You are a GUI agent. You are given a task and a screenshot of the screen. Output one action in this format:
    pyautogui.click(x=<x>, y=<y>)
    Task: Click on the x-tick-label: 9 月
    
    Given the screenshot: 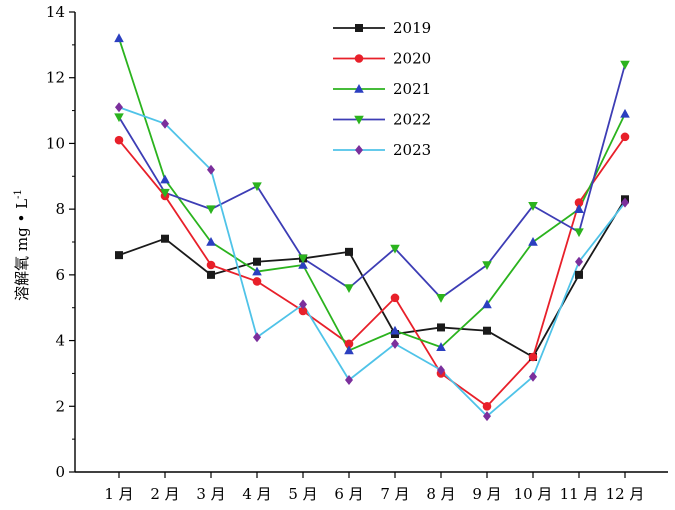 What is the action you would take?
    pyautogui.click(x=486, y=494)
    